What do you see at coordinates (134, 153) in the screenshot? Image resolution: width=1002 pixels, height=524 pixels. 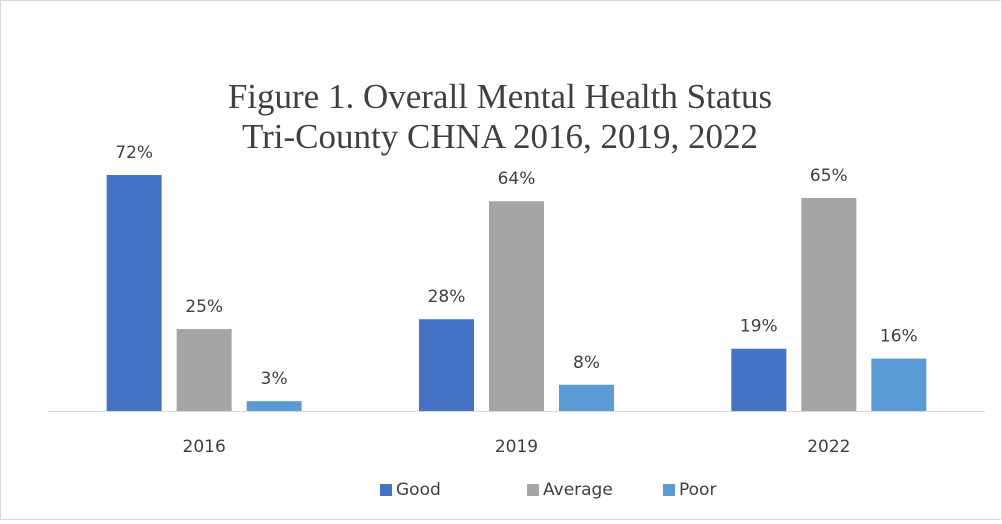 I see `data-label: 72%` at bounding box center [134, 153].